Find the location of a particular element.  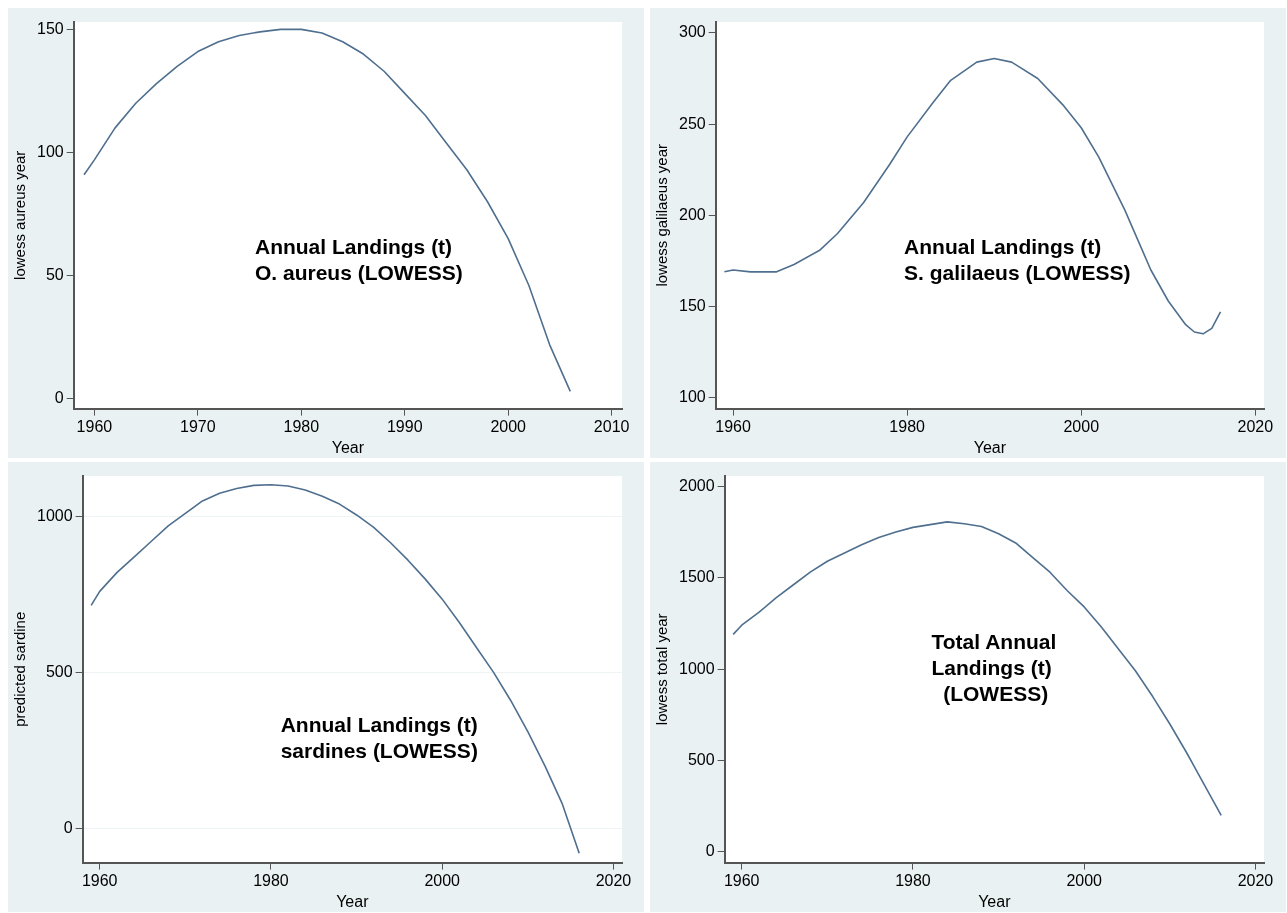

x-tick-label: 2010 is located at coordinates (611, 426).